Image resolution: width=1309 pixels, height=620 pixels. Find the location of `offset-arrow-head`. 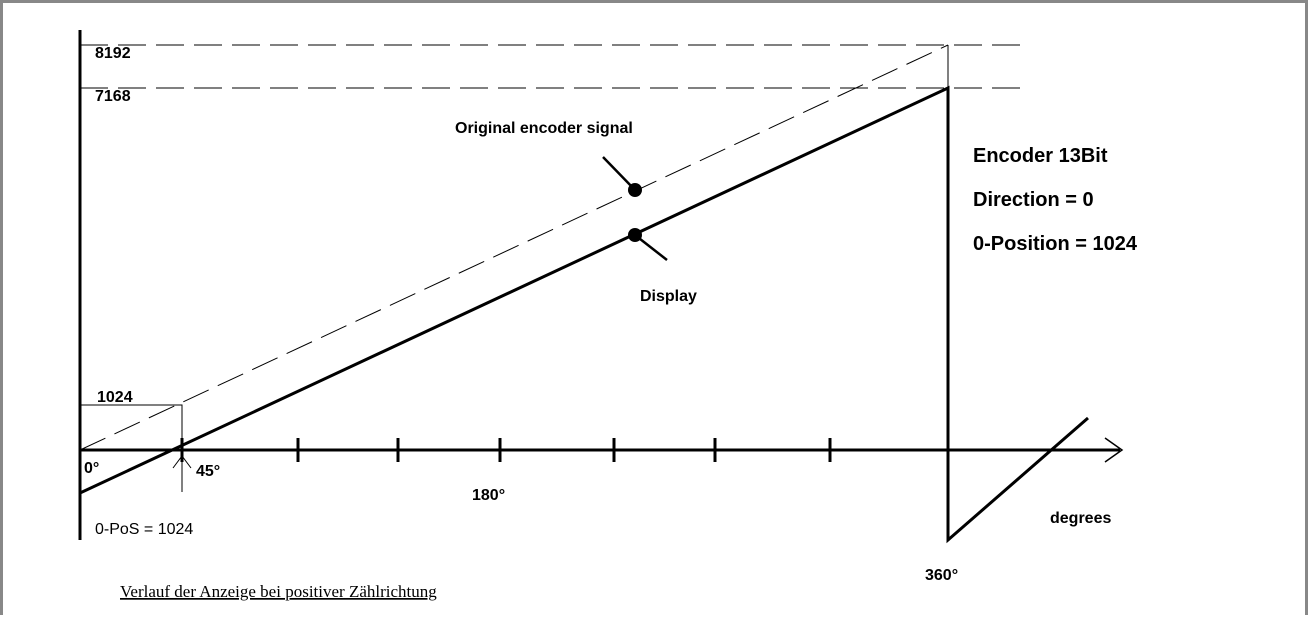

offset-arrow-head is located at coordinates (182, 462).